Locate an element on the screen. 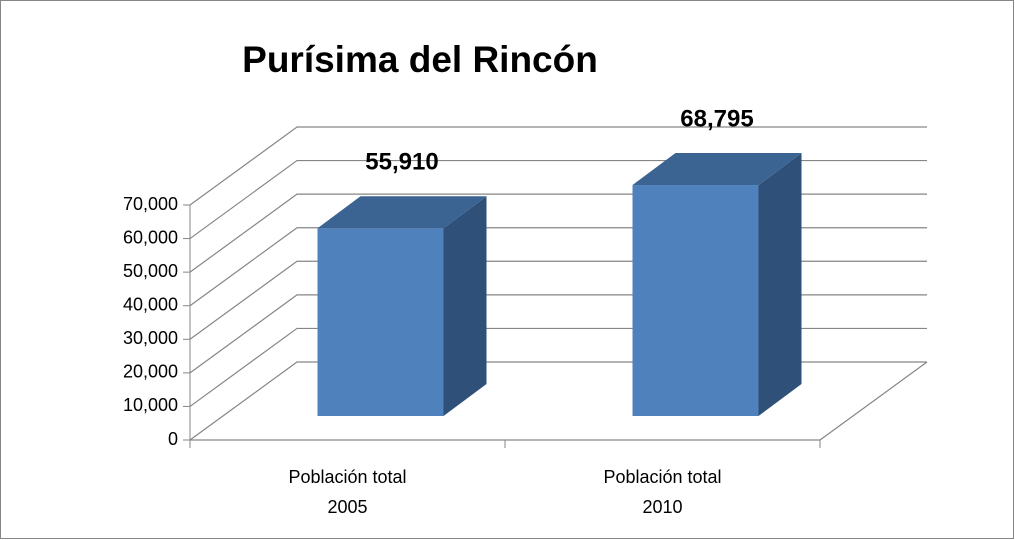 The image size is (1015, 540). y-tick-label: 60,000 is located at coordinates (150, 237).